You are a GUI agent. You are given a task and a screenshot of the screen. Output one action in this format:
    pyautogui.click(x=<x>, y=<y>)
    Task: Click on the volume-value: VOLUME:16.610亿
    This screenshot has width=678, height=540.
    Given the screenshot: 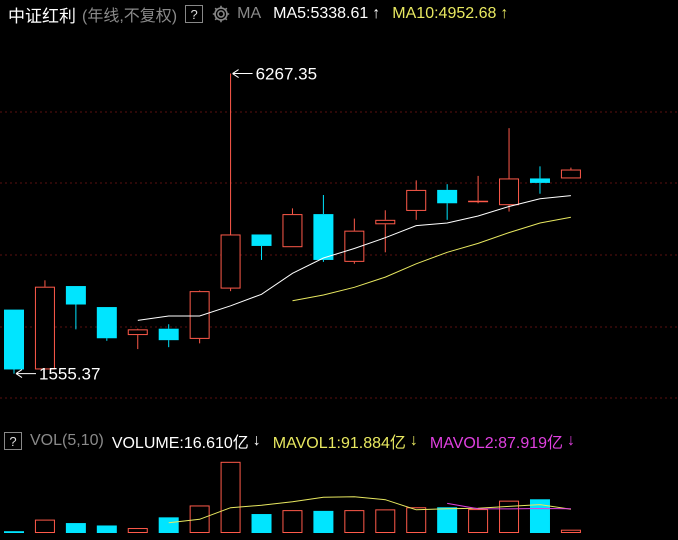 What is the action you would take?
    pyautogui.click(x=180, y=443)
    